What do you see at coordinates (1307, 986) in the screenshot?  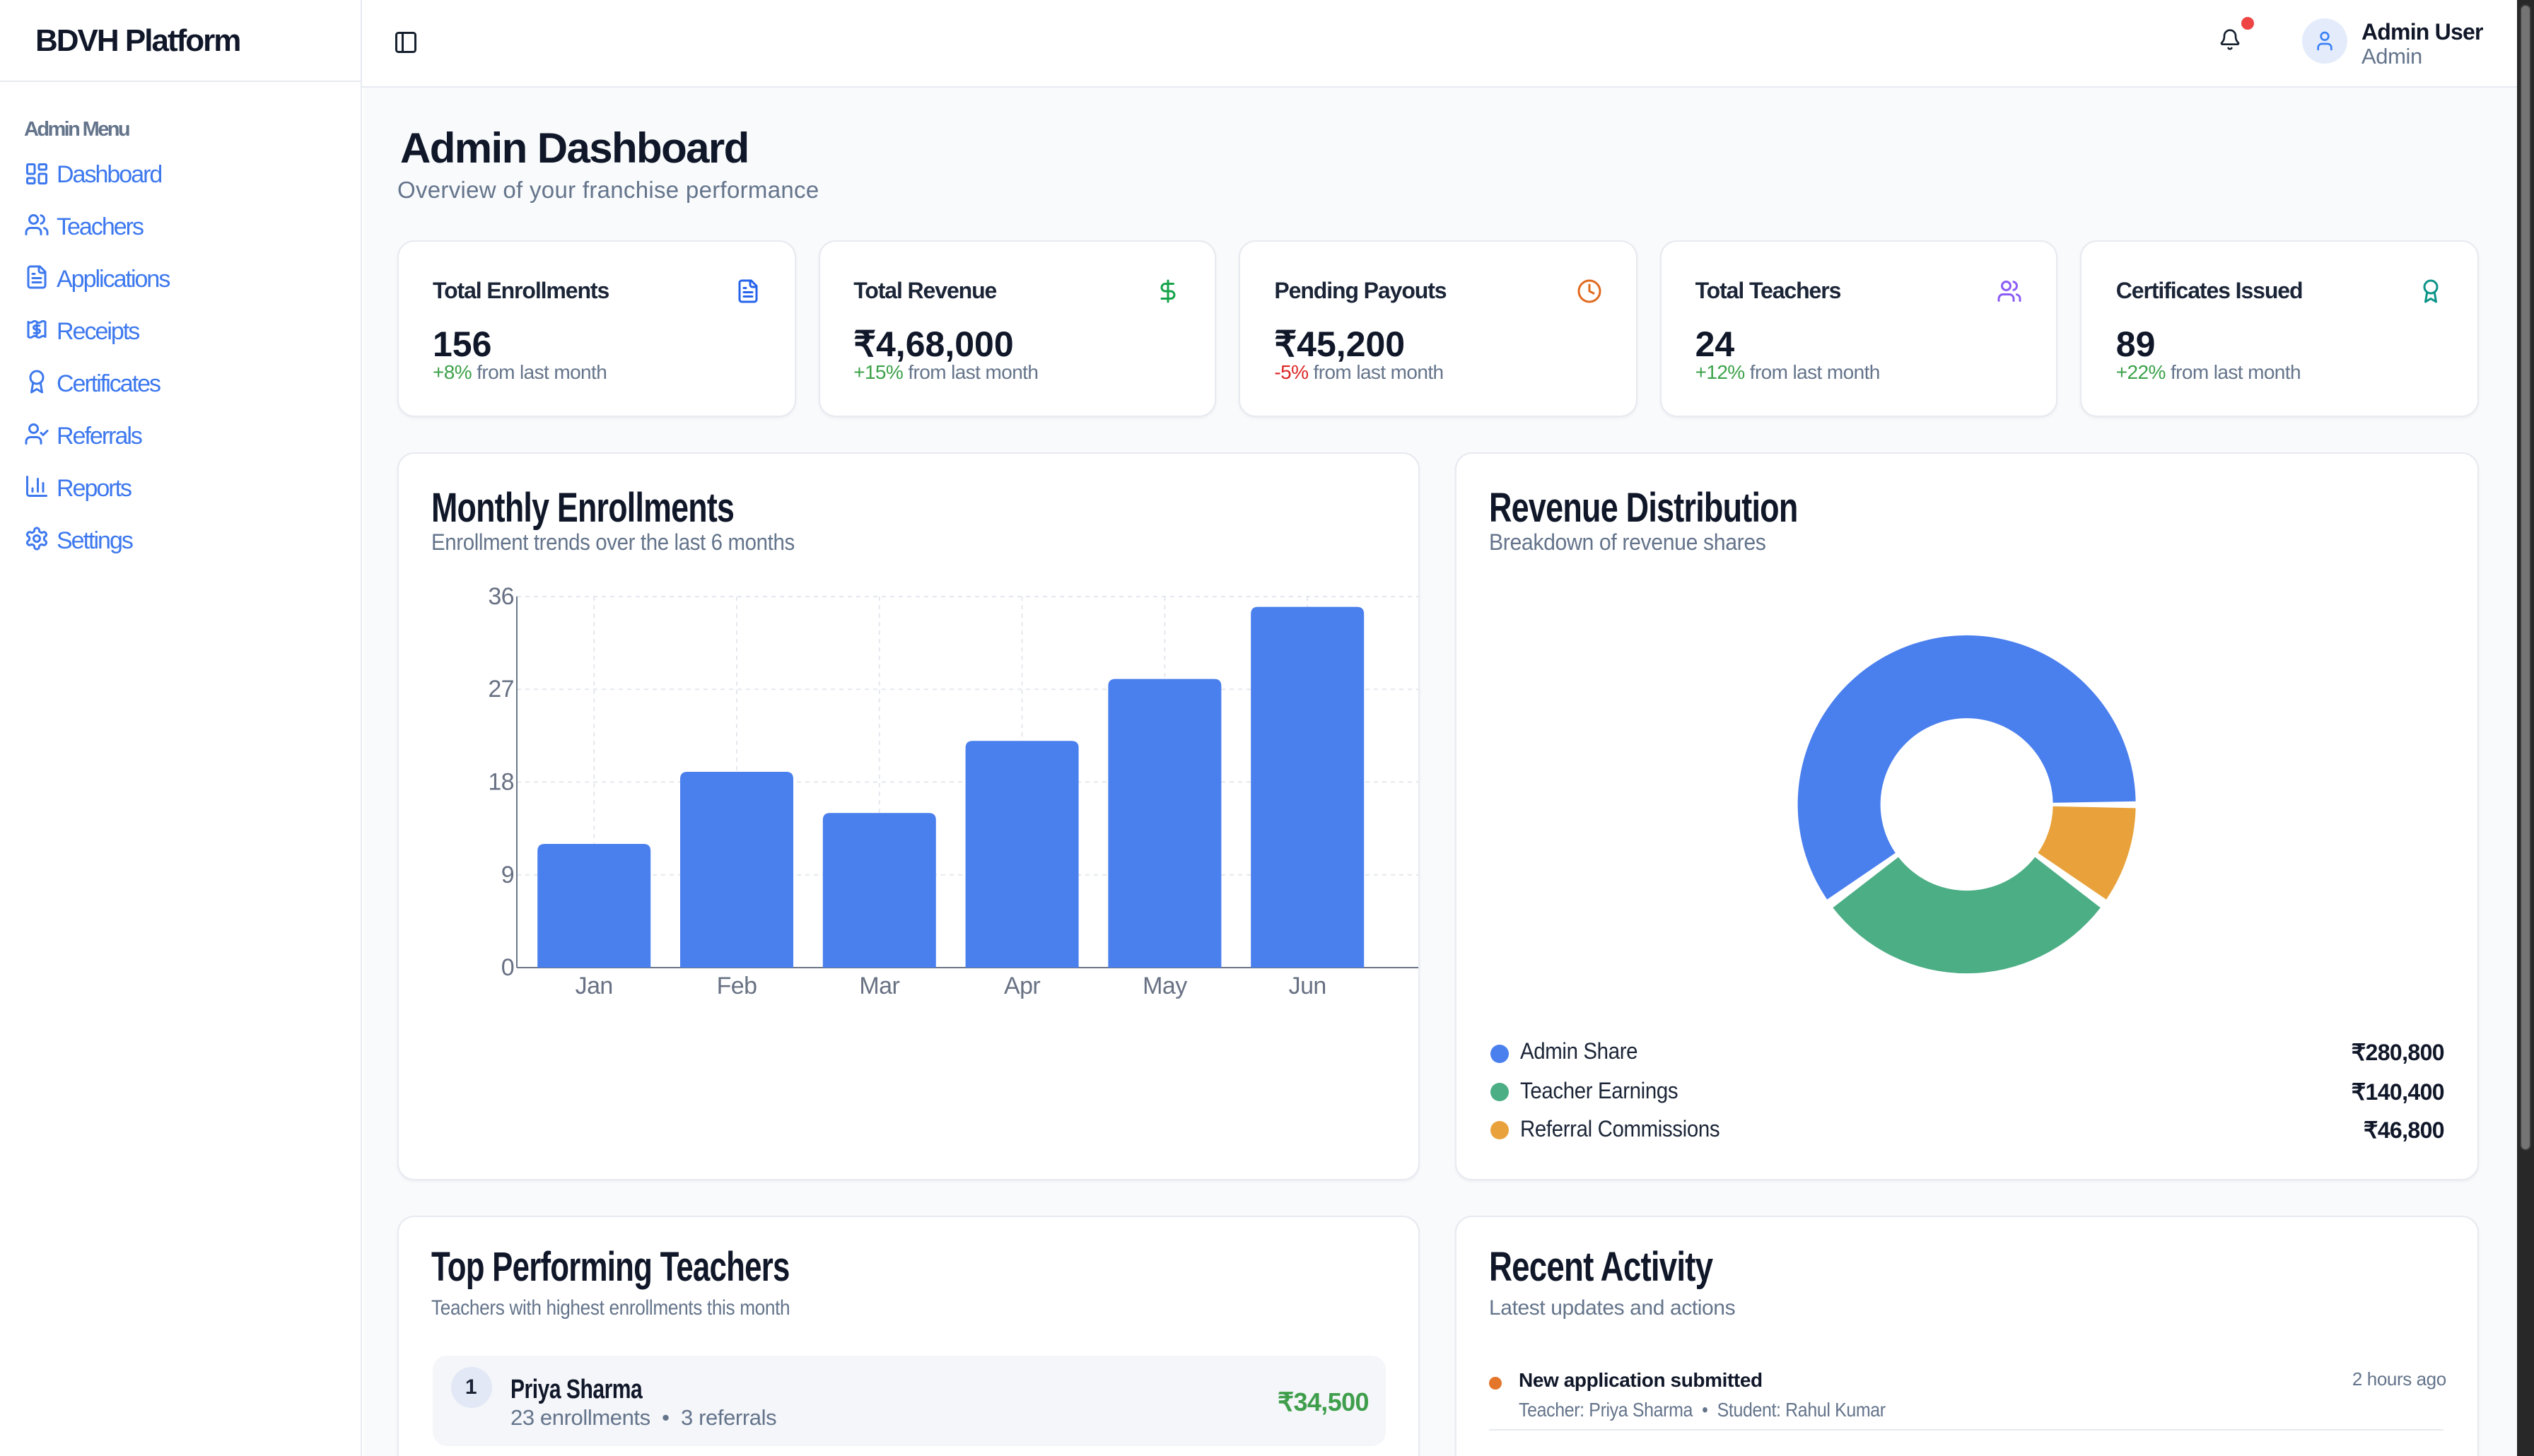 I see `svg-text: Jun` at bounding box center [1307, 986].